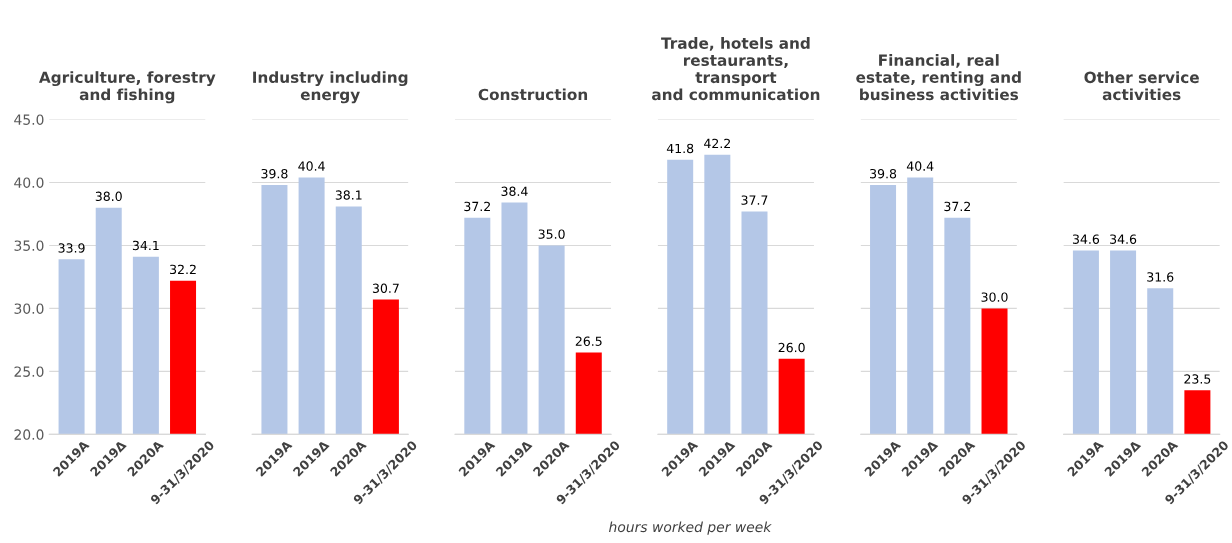  I want to click on chart-title: Financial, real estate, renting and business activities, so click(938, 77).